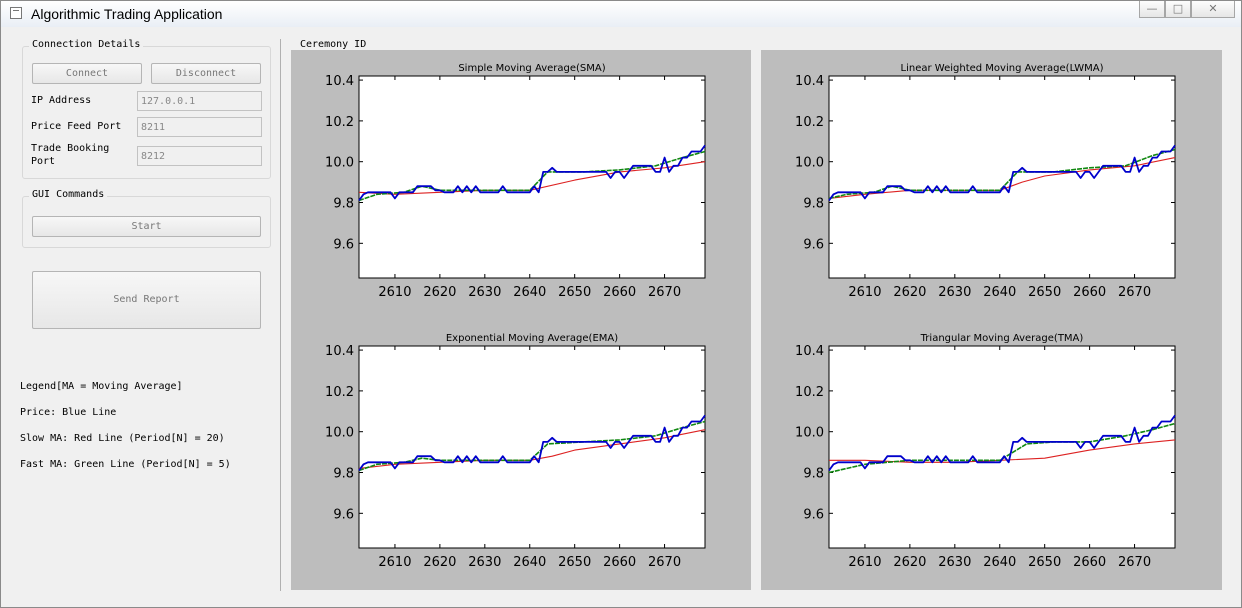  What do you see at coordinates (199, 156) in the screenshot?
I see `trade-booking-port-field` at bounding box center [199, 156].